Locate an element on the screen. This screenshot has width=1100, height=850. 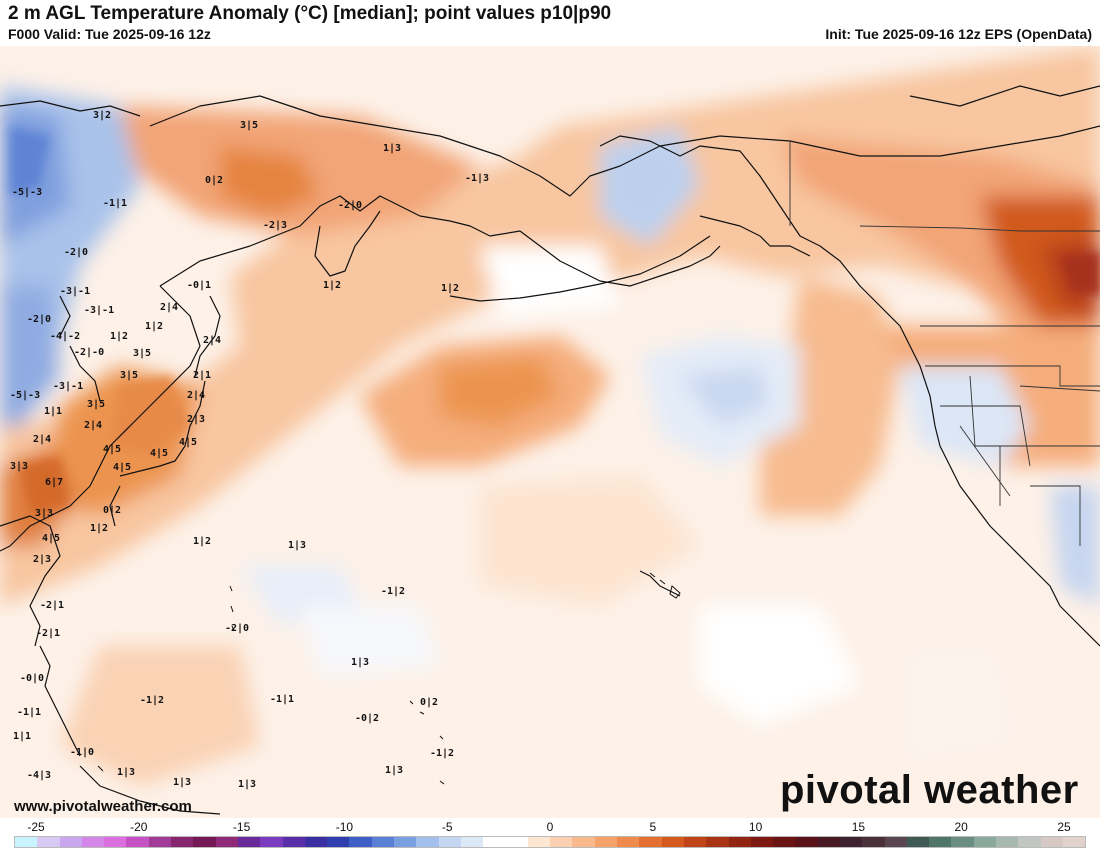
point-value: 1|1 is located at coordinates (22, 736).